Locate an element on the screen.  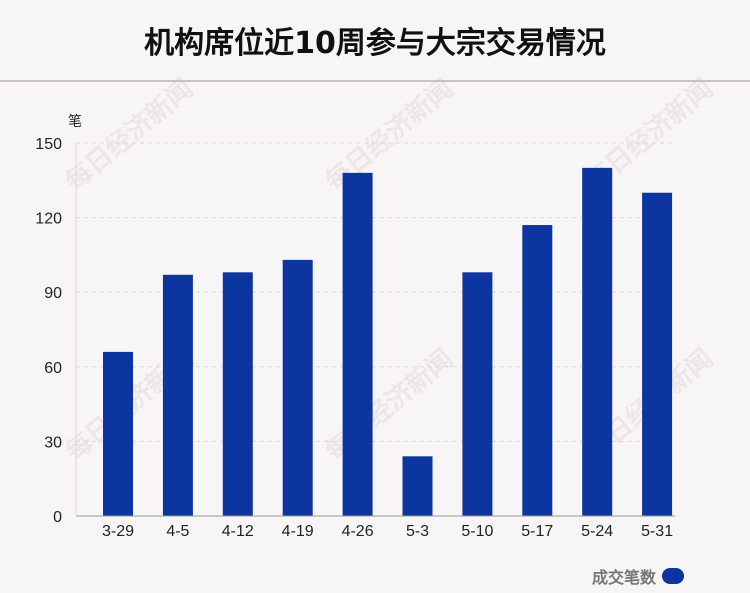
y-tick-label: 30 is located at coordinates (53, 442).